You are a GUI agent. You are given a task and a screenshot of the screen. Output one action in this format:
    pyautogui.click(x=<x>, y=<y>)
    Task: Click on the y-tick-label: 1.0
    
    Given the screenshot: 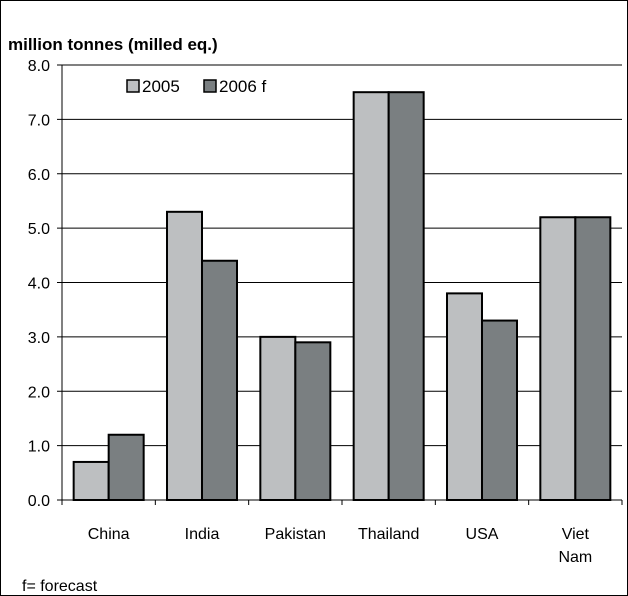 What is the action you would take?
    pyautogui.click(x=39, y=447)
    